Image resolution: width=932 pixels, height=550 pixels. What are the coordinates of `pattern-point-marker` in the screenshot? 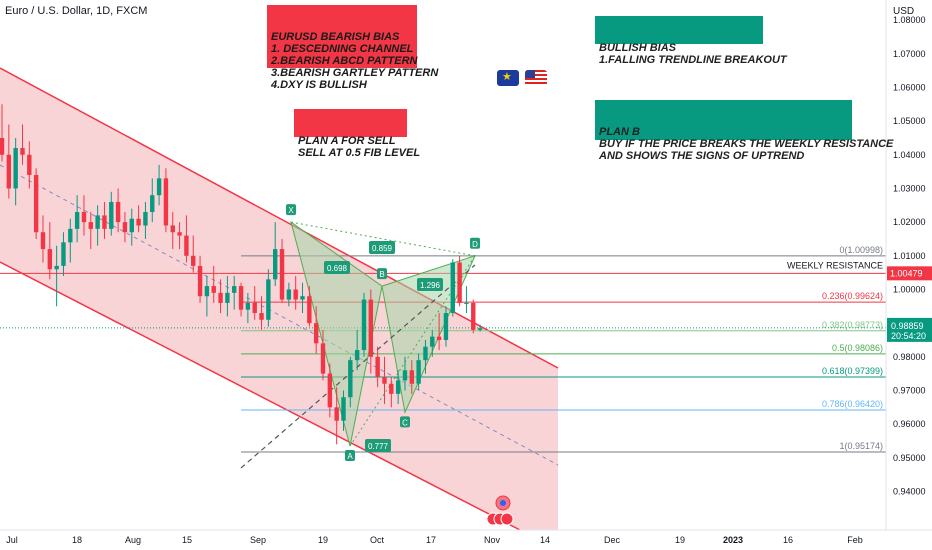 It's located at (382, 274).